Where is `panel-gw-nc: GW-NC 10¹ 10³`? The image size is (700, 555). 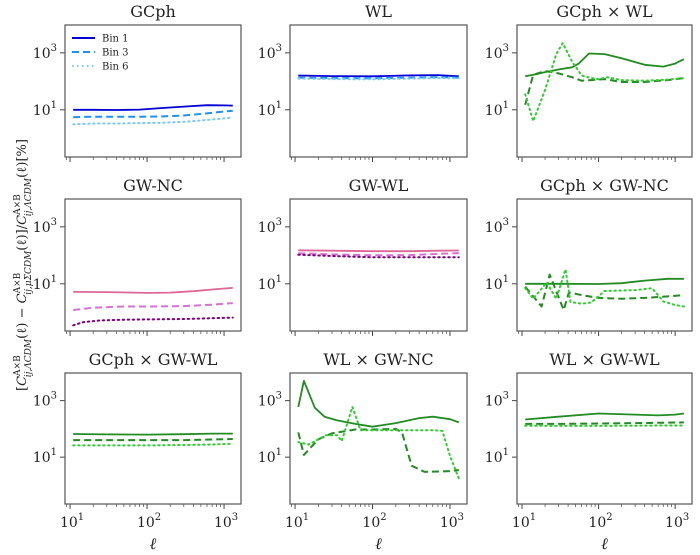
panel-gw-nc: GW-NC 10¹ 10³ is located at coordinates (137, 256).